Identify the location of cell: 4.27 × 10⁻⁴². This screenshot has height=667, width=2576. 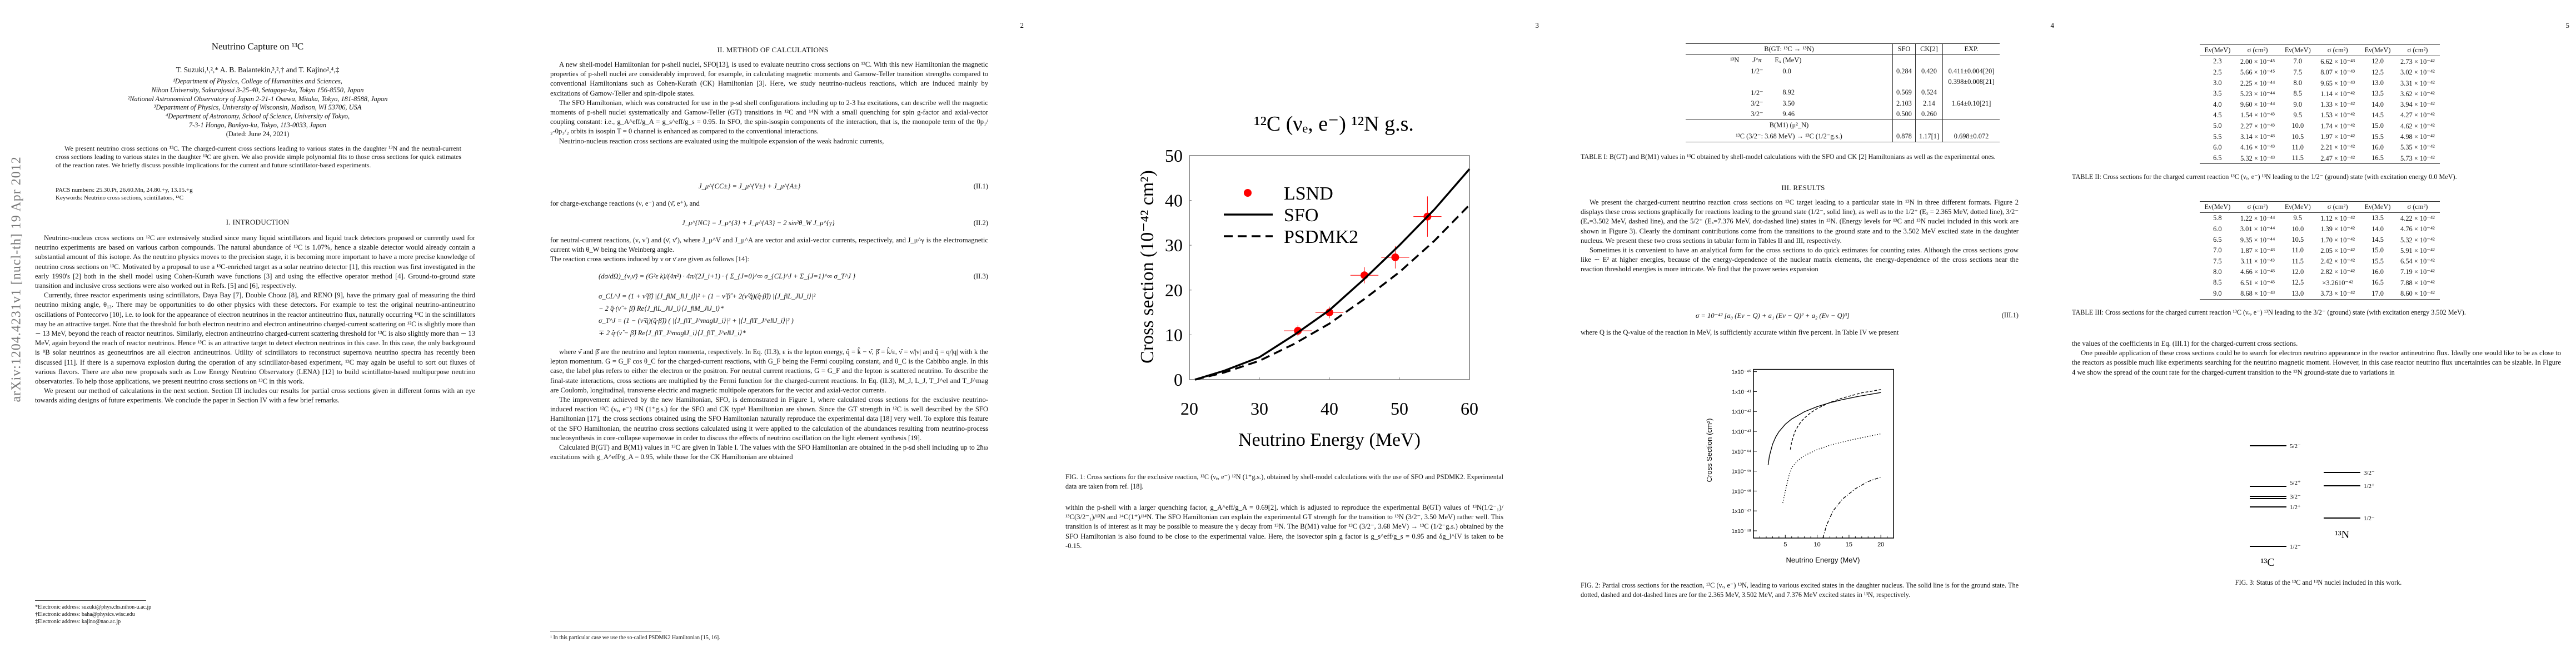
(2417, 115).